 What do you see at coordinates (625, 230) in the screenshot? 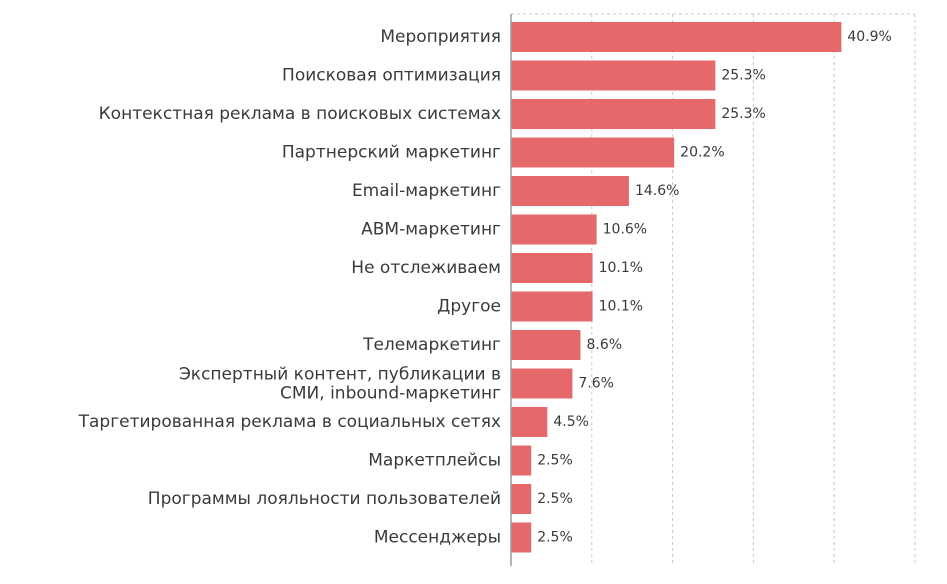
I see `value-label: 10.6%` at bounding box center [625, 230].